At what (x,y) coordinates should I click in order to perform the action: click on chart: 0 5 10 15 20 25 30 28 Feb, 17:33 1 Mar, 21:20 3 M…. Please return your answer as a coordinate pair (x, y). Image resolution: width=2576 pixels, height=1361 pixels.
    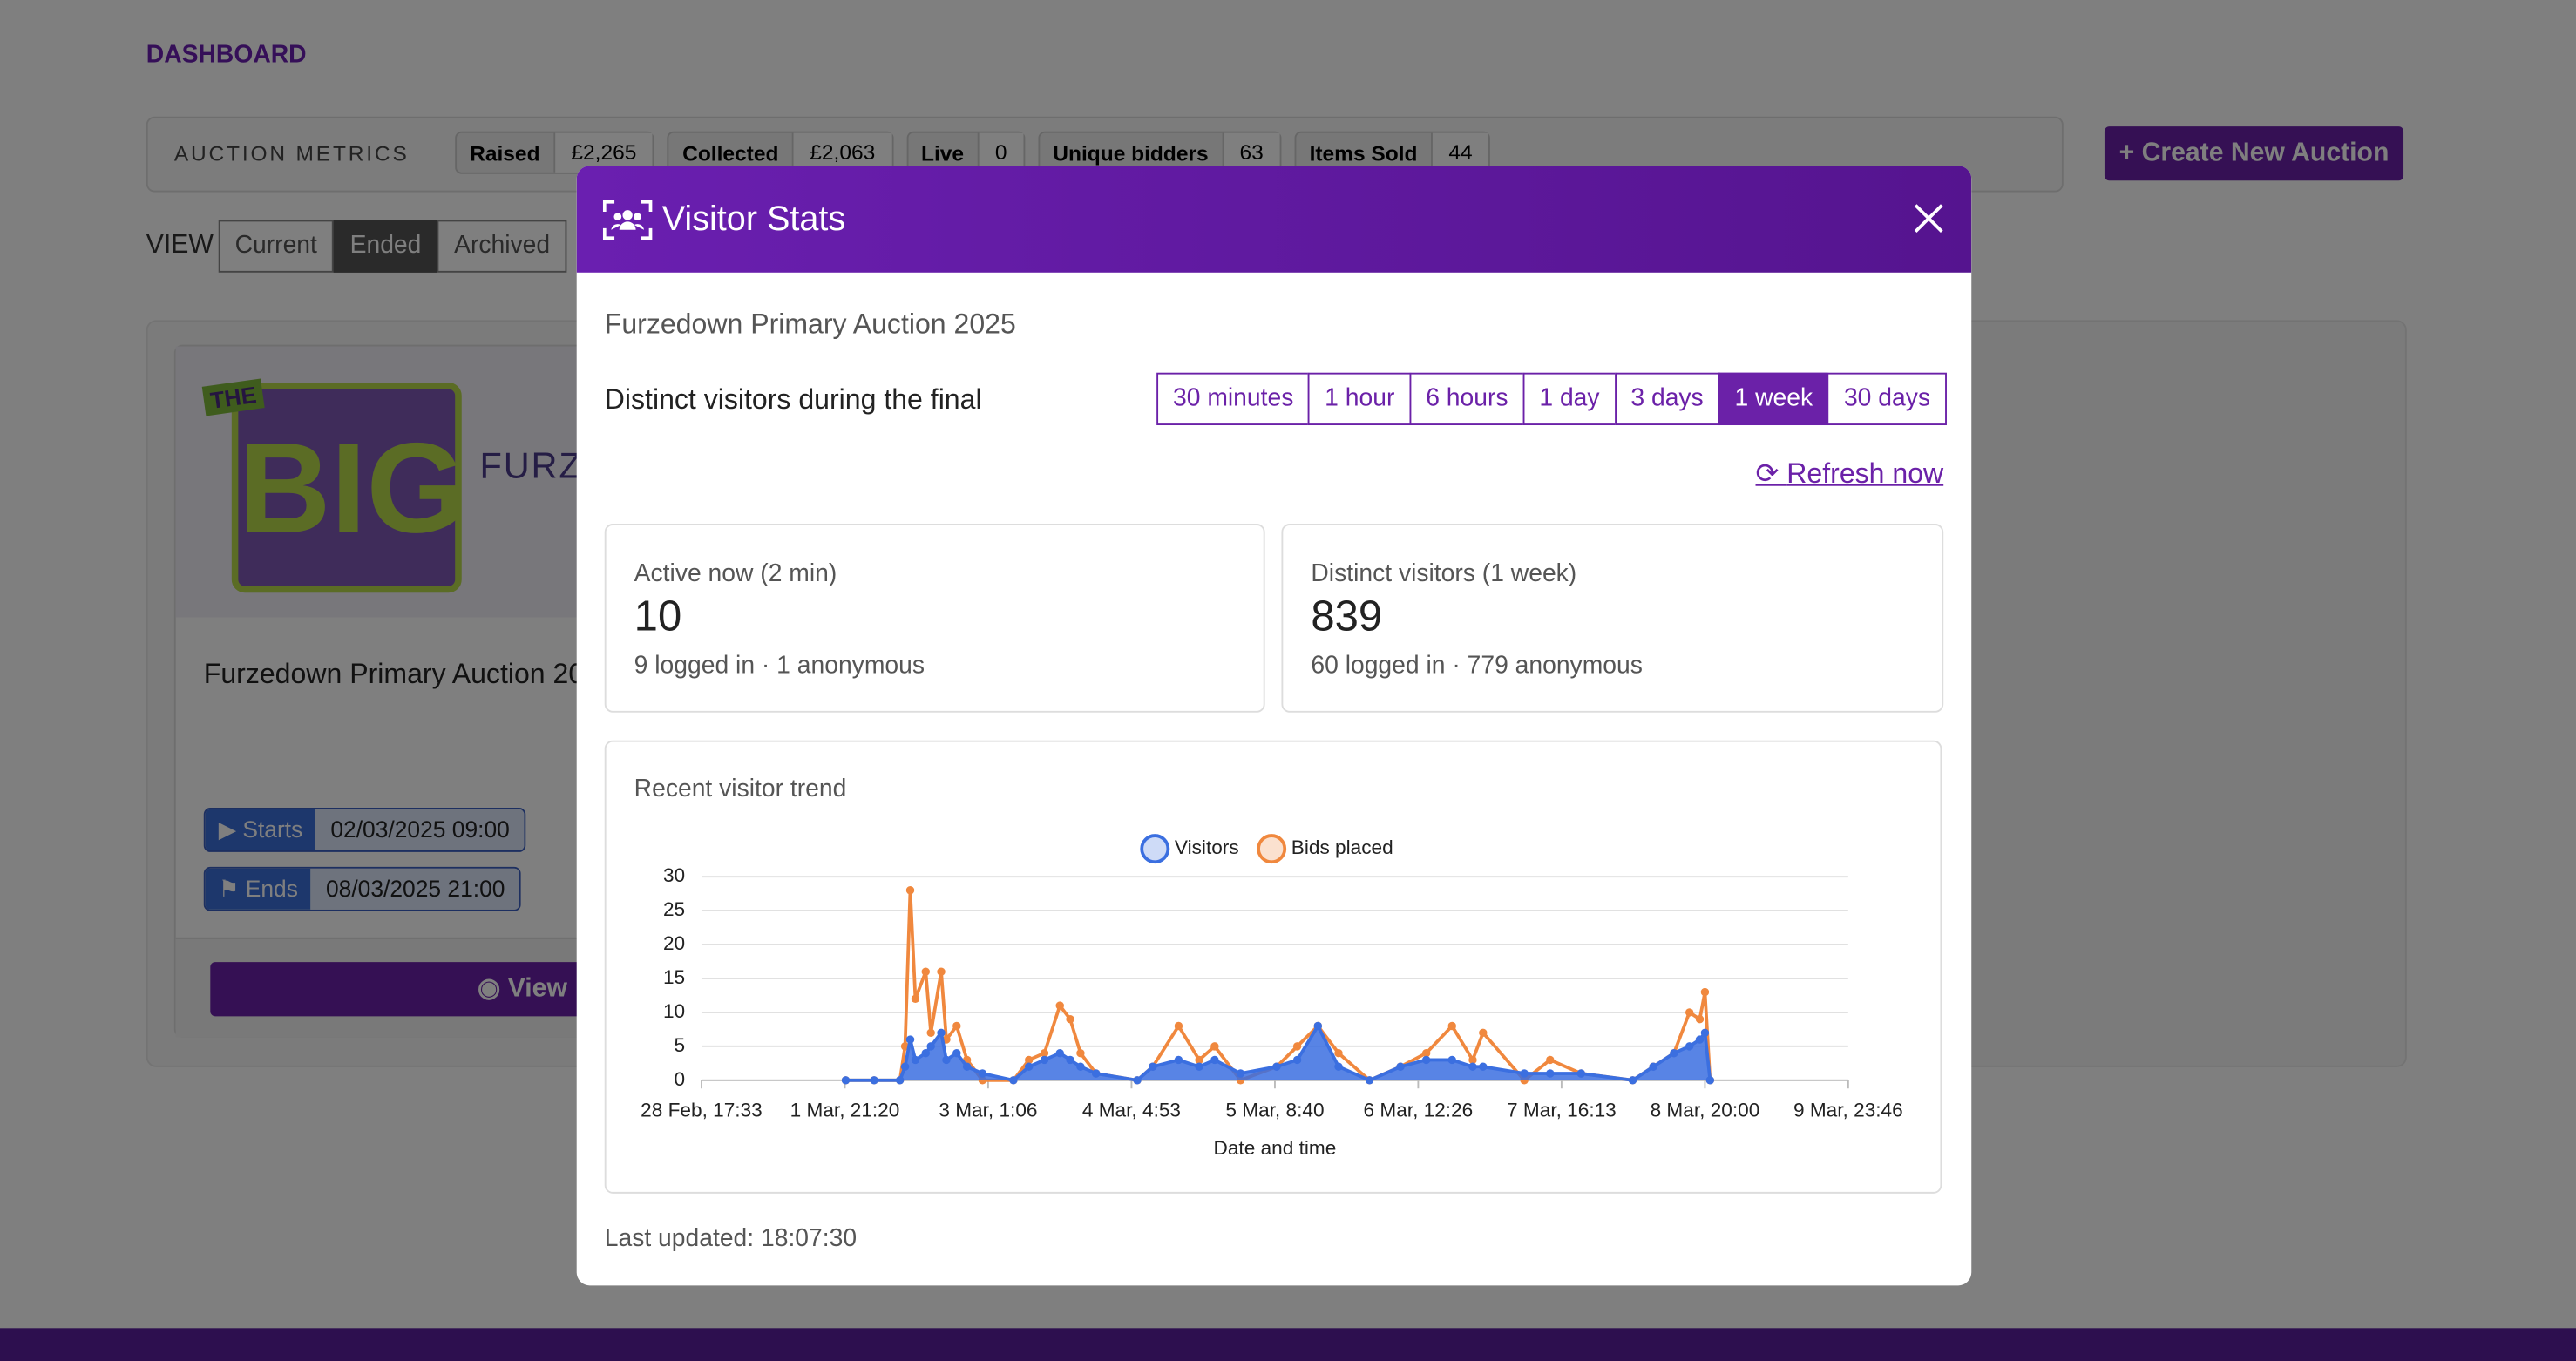
    Looking at the image, I should click on (1272, 996).